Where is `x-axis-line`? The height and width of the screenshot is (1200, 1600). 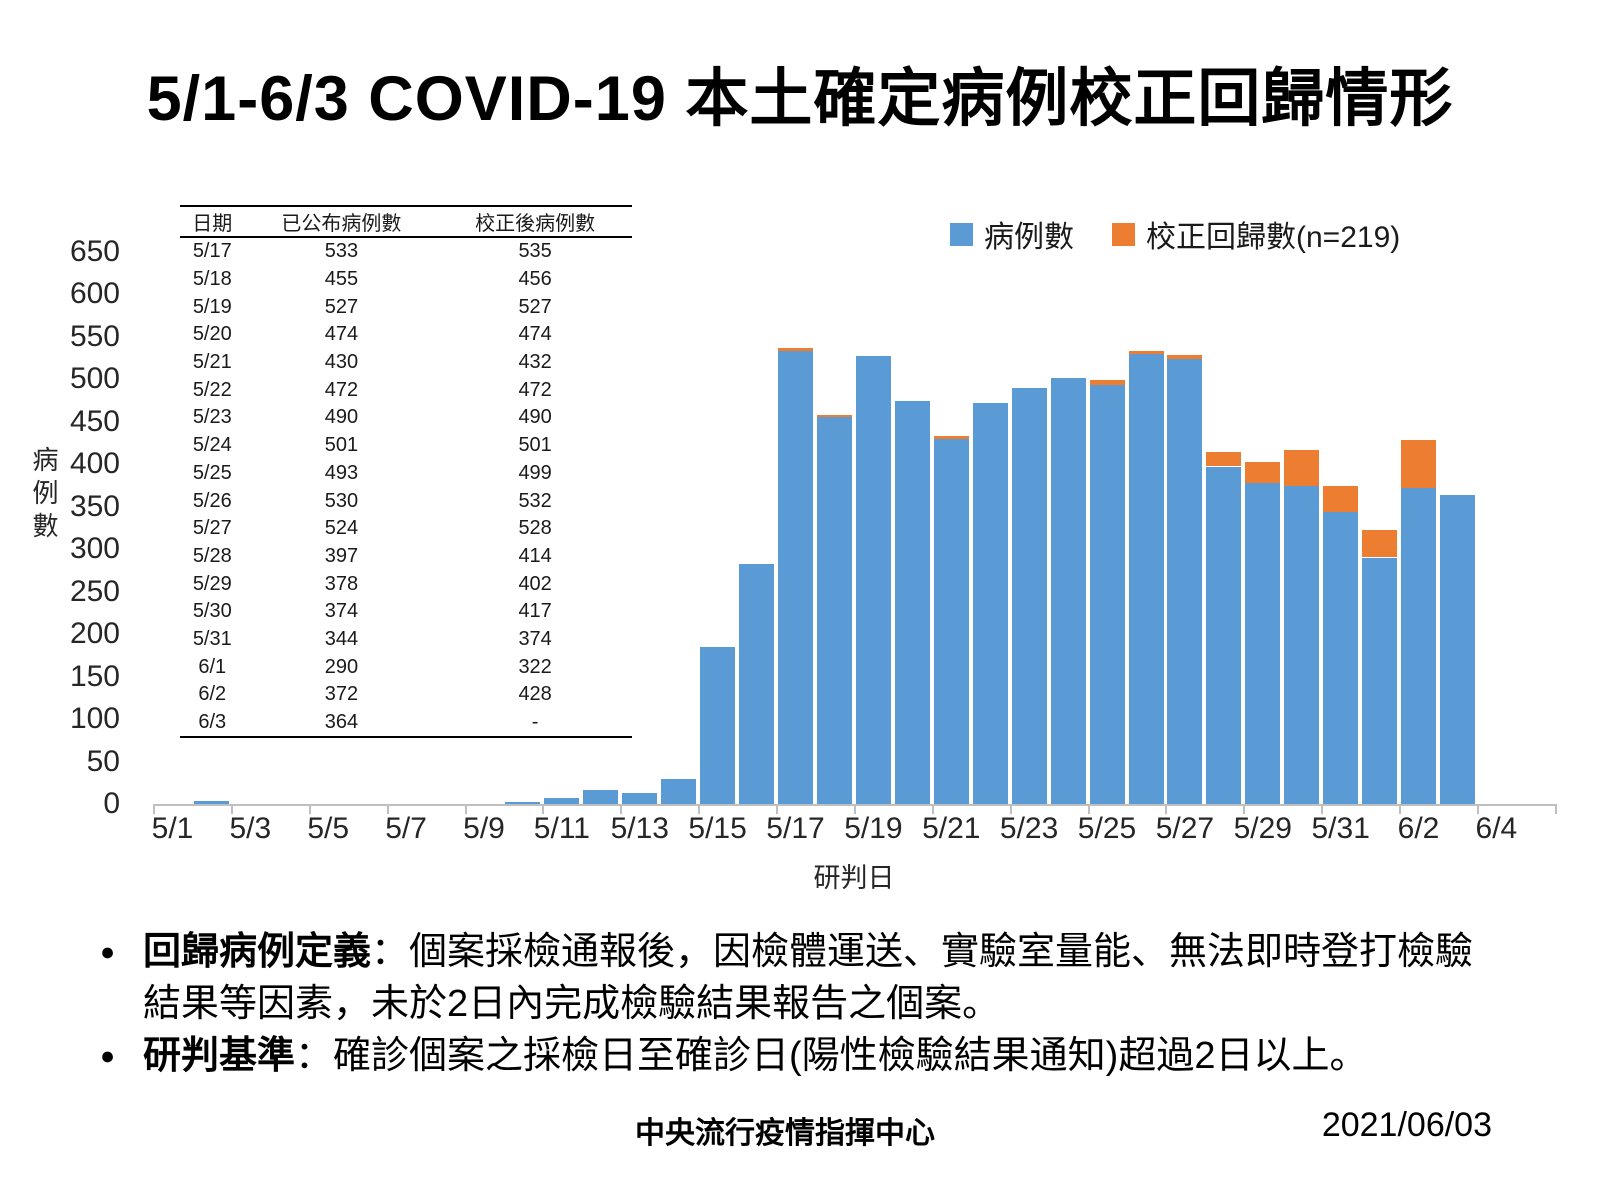
x-axis-line is located at coordinates (854, 805).